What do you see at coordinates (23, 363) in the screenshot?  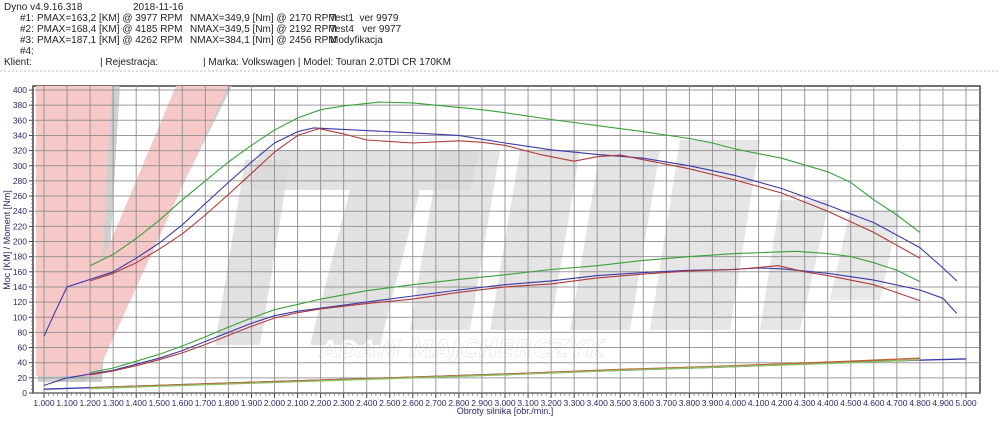 I see `y-tick-label: 40` at bounding box center [23, 363].